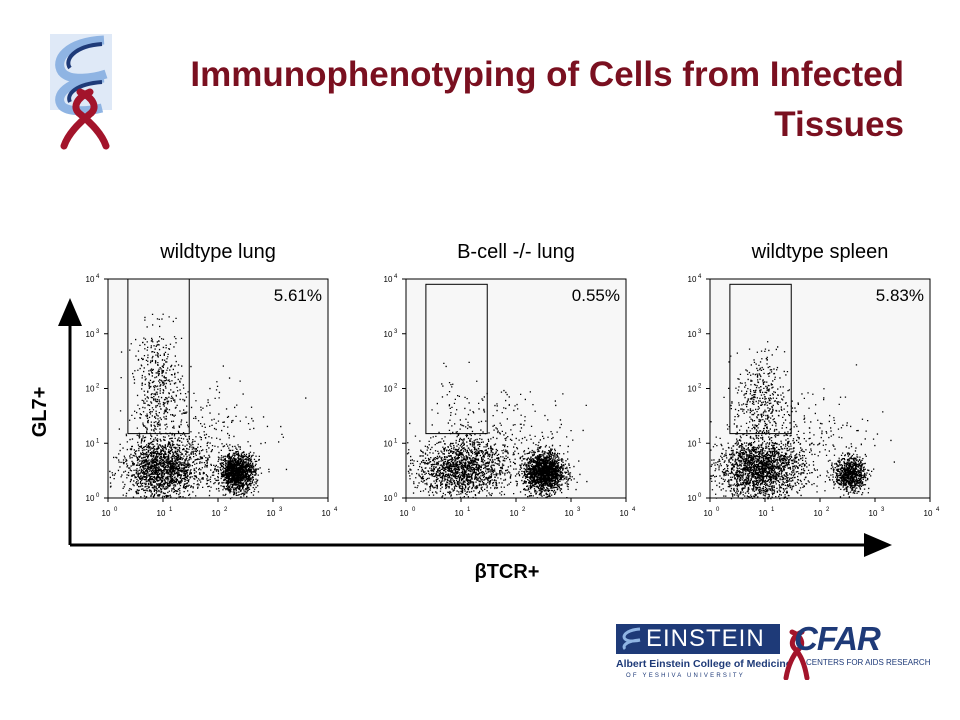 The image size is (960, 720). What do you see at coordinates (481, 545) in the screenshot?
I see `tcr-axis-arrow` at bounding box center [481, 545].